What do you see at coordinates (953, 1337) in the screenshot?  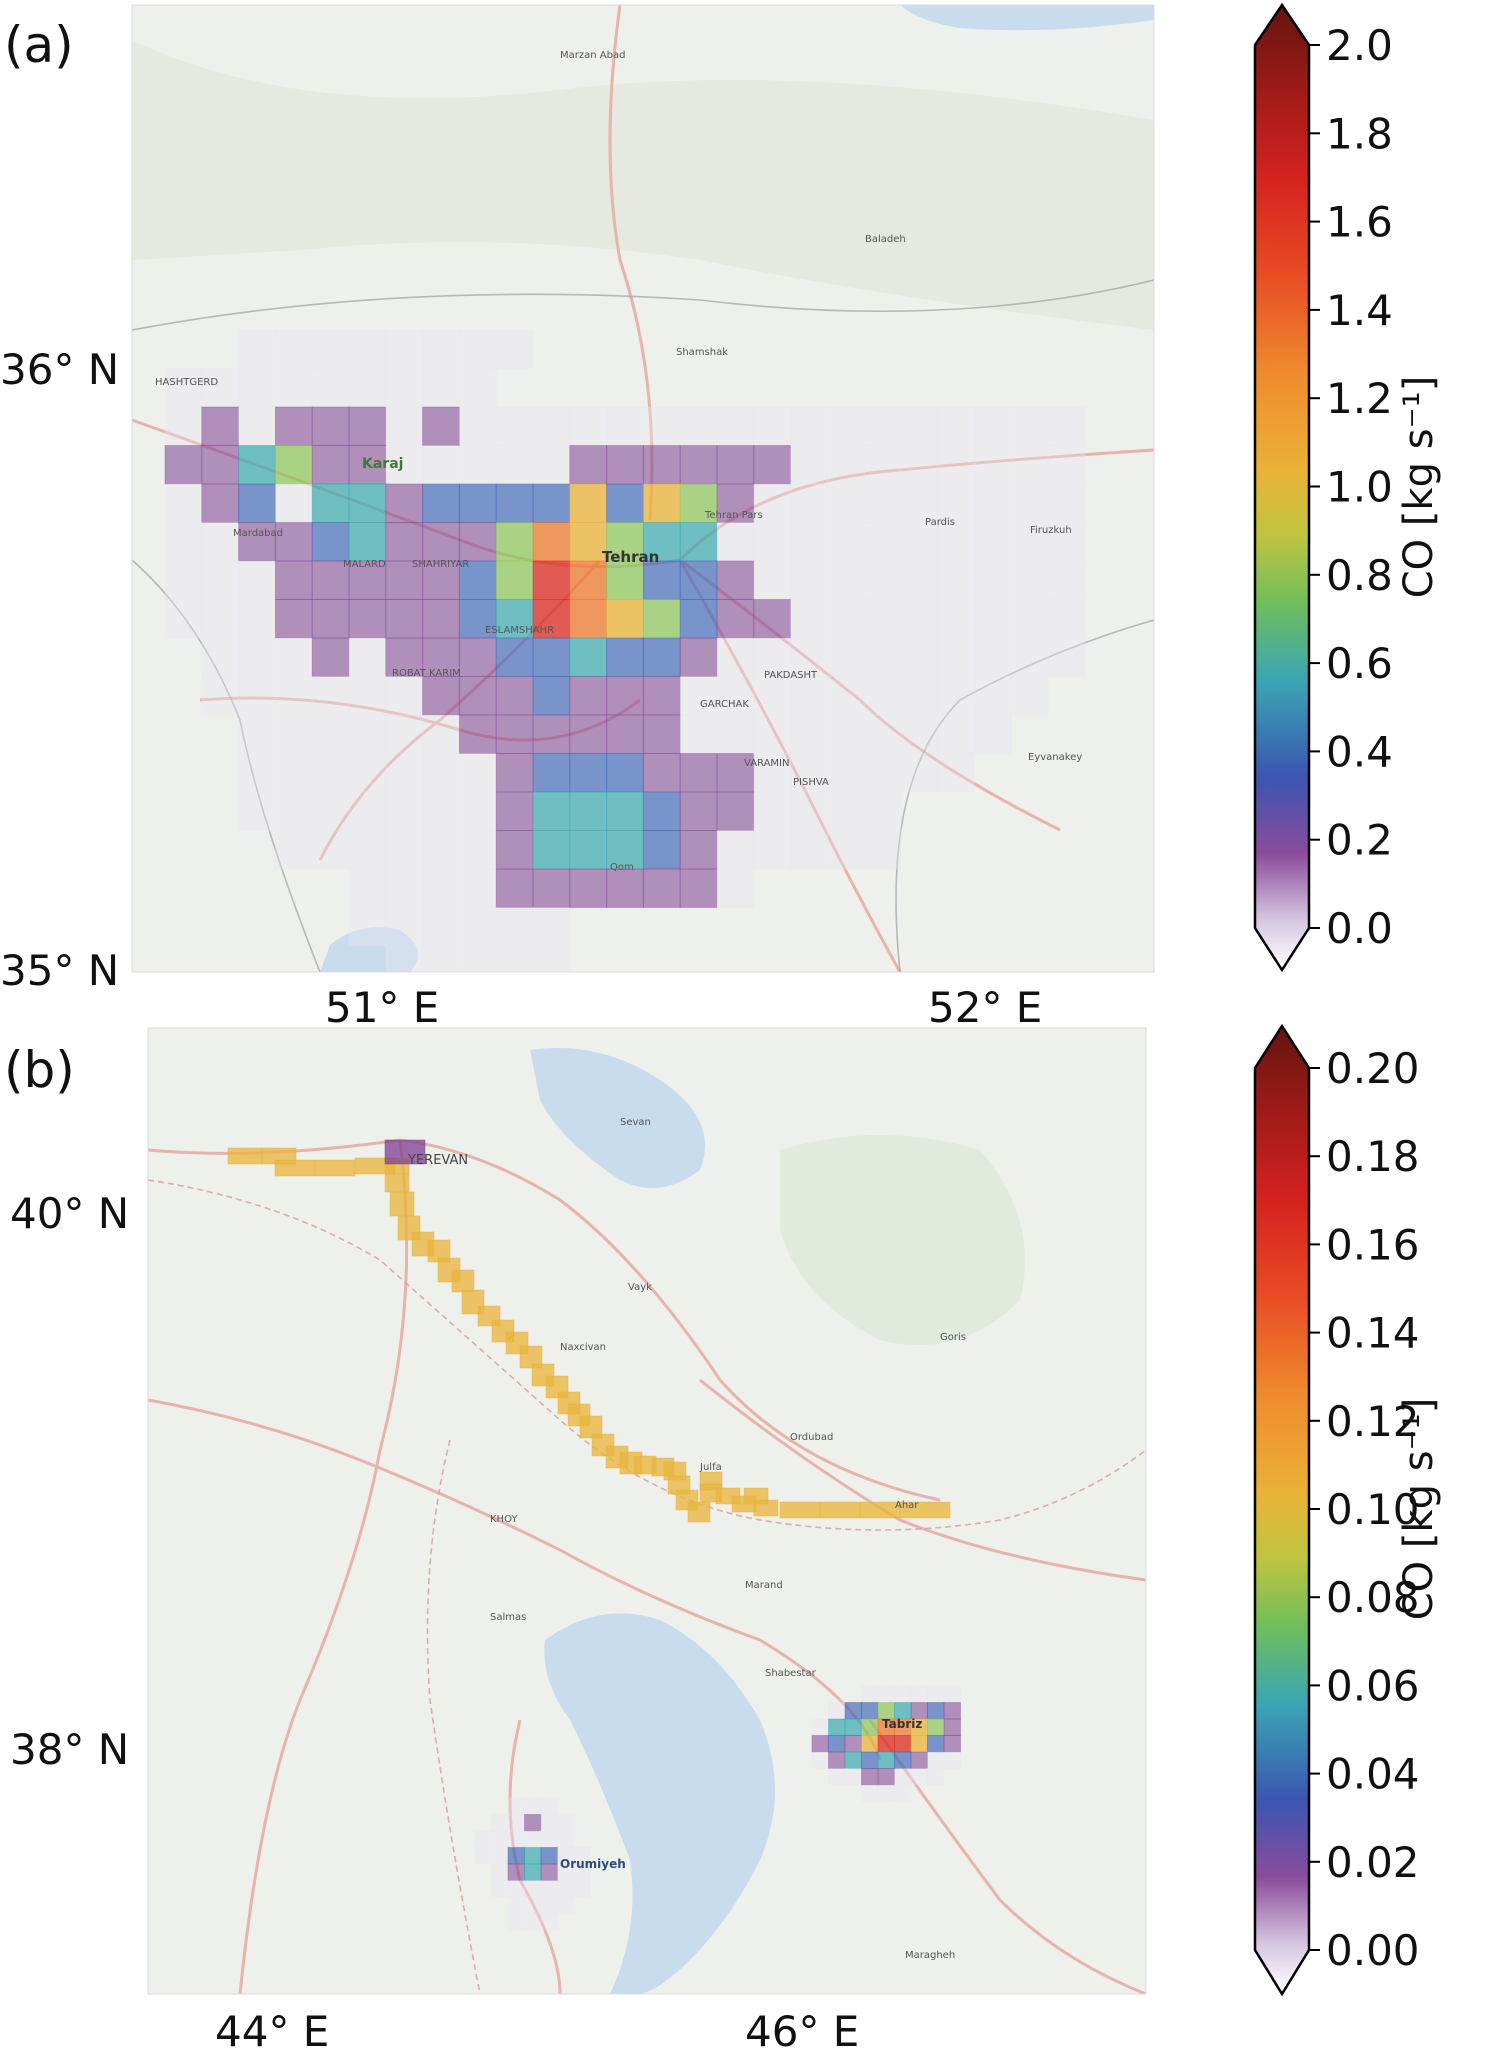 I see `place-goris: Goris` at bounding box center [953, 1337].